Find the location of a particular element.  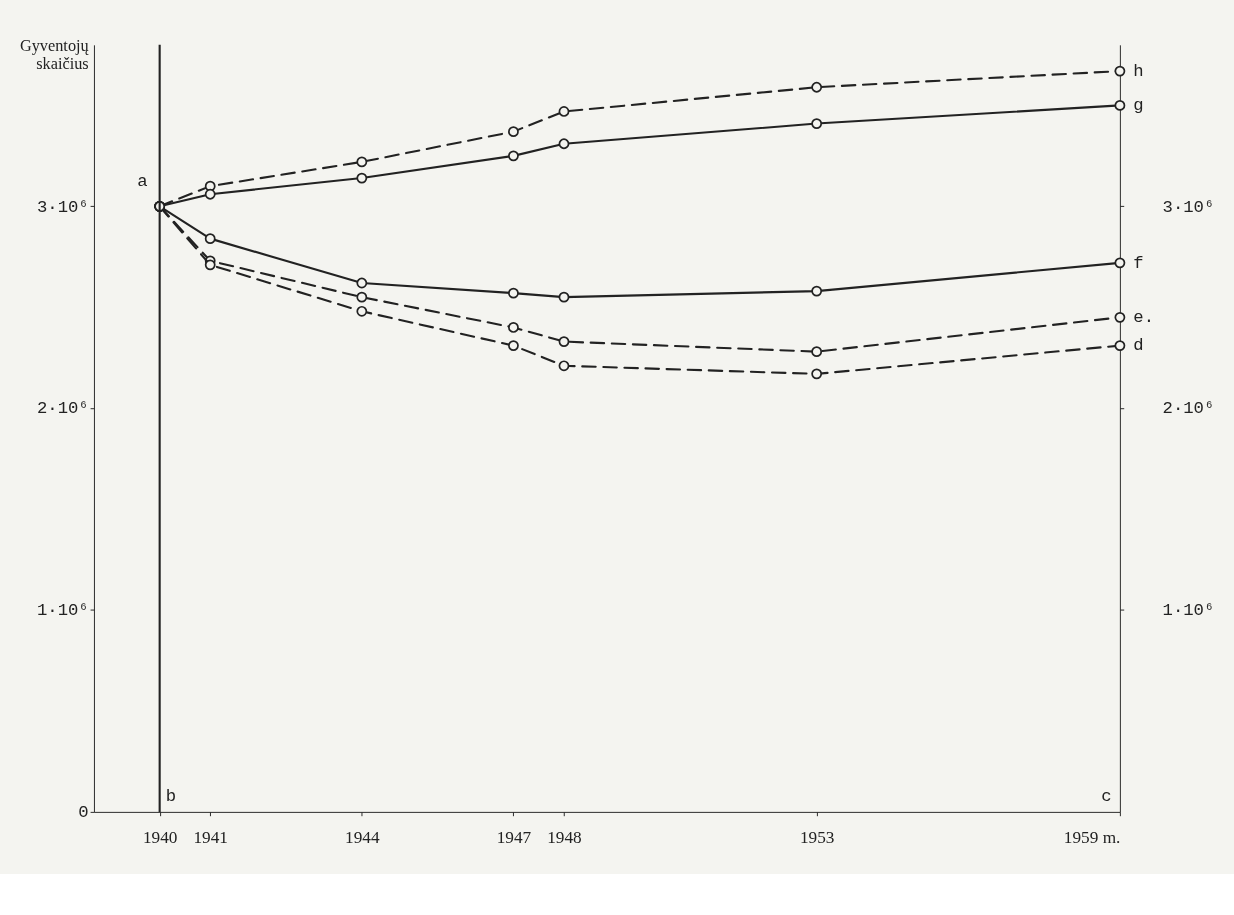

x-tick-label: 1959 m. is located at coordinates (1092, 838).